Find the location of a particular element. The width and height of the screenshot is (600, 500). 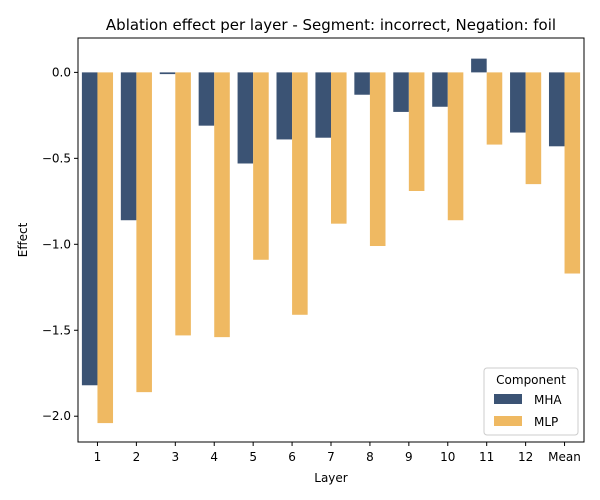

x-tick-label: 3 is located at coordinates (175, 457).